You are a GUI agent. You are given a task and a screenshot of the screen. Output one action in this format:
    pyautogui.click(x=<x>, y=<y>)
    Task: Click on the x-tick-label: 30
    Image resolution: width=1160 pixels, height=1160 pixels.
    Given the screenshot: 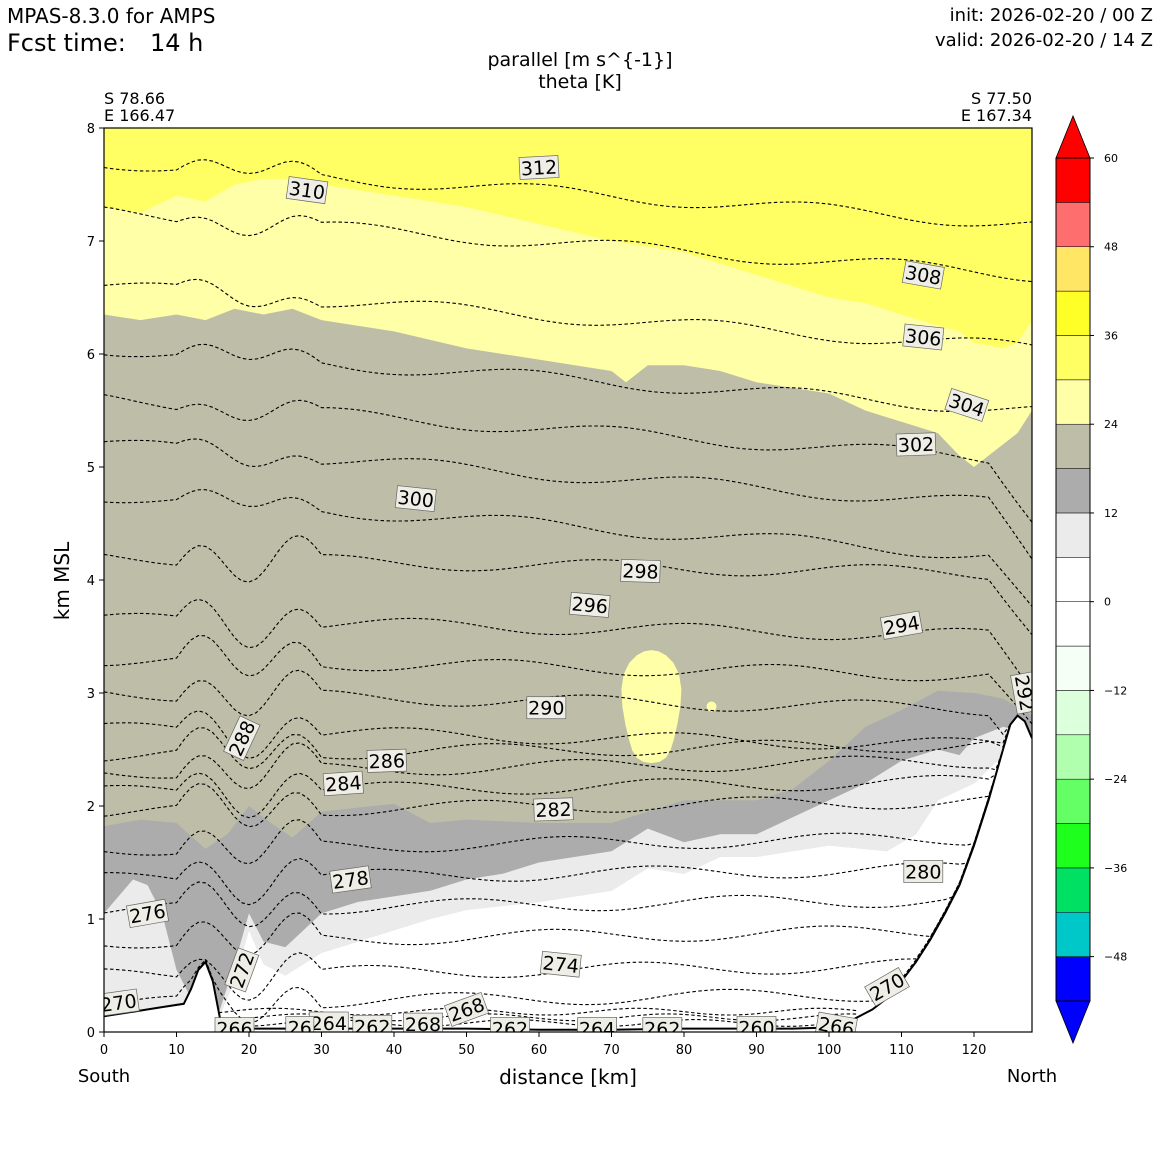 What is the action you would take?
    pyautogui.click(x=321, y=1050)
    